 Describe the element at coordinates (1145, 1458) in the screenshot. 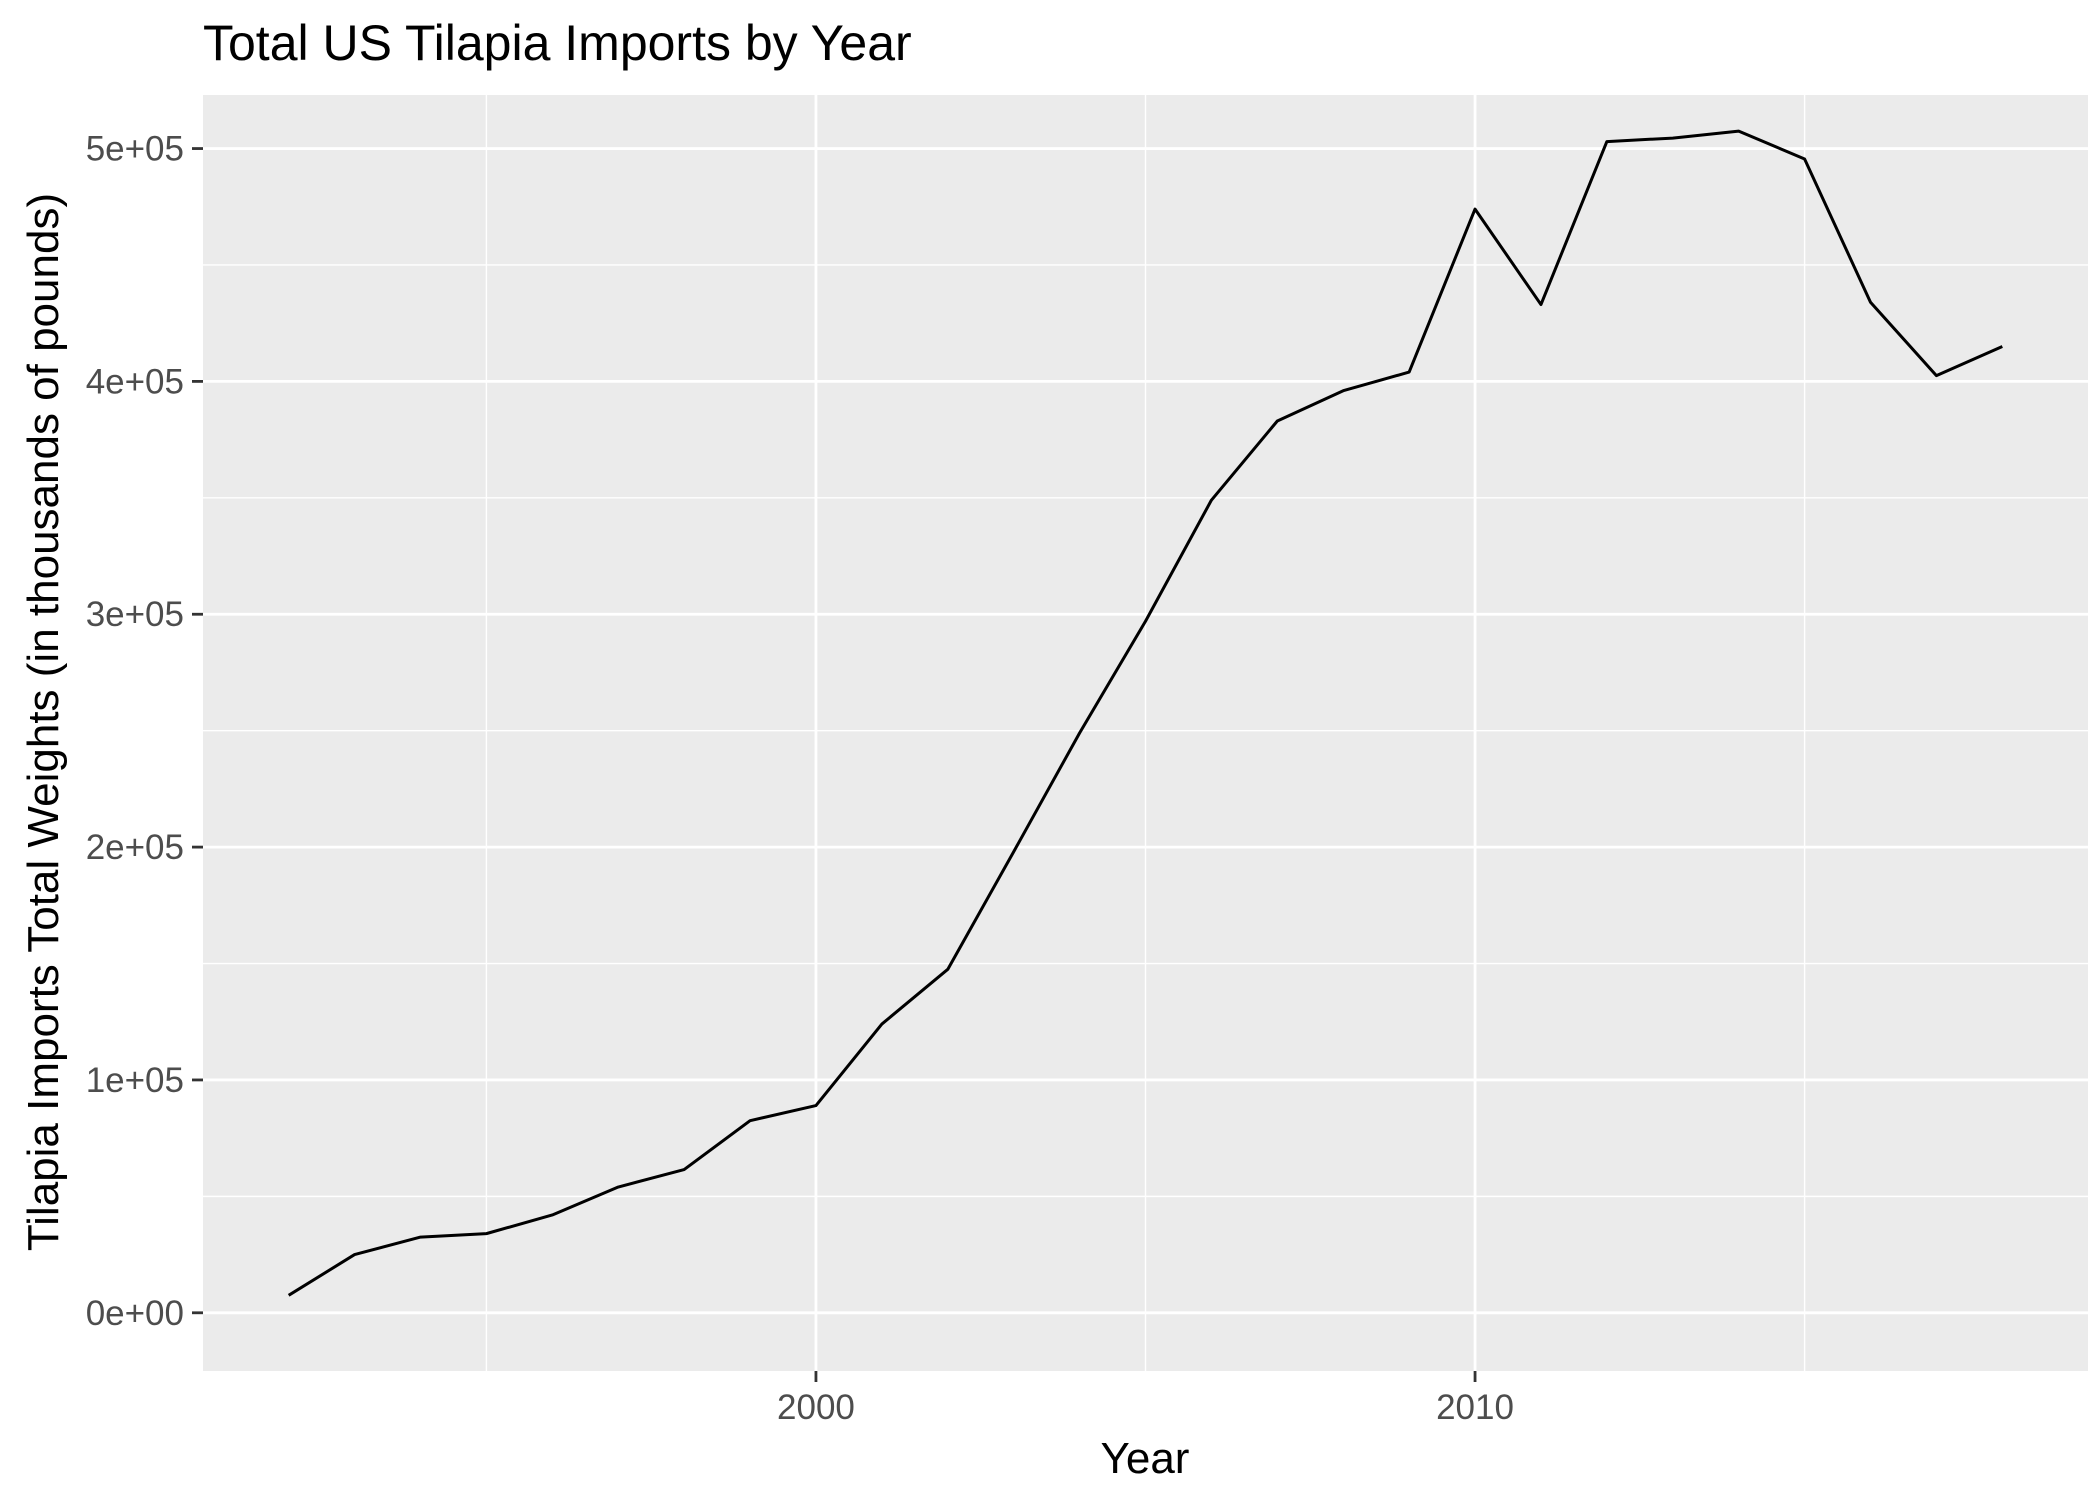

I see `x-axis-title: Year` at that location.